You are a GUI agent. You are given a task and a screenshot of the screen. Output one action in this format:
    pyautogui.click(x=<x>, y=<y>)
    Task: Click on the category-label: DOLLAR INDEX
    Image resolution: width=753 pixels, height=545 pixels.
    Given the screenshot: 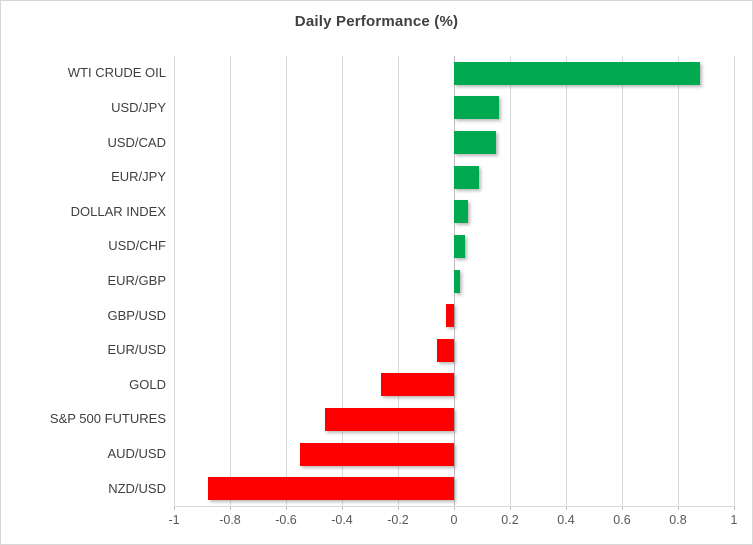 What is the action you would take?
    pyautogui.click(x=118, y=211)
    